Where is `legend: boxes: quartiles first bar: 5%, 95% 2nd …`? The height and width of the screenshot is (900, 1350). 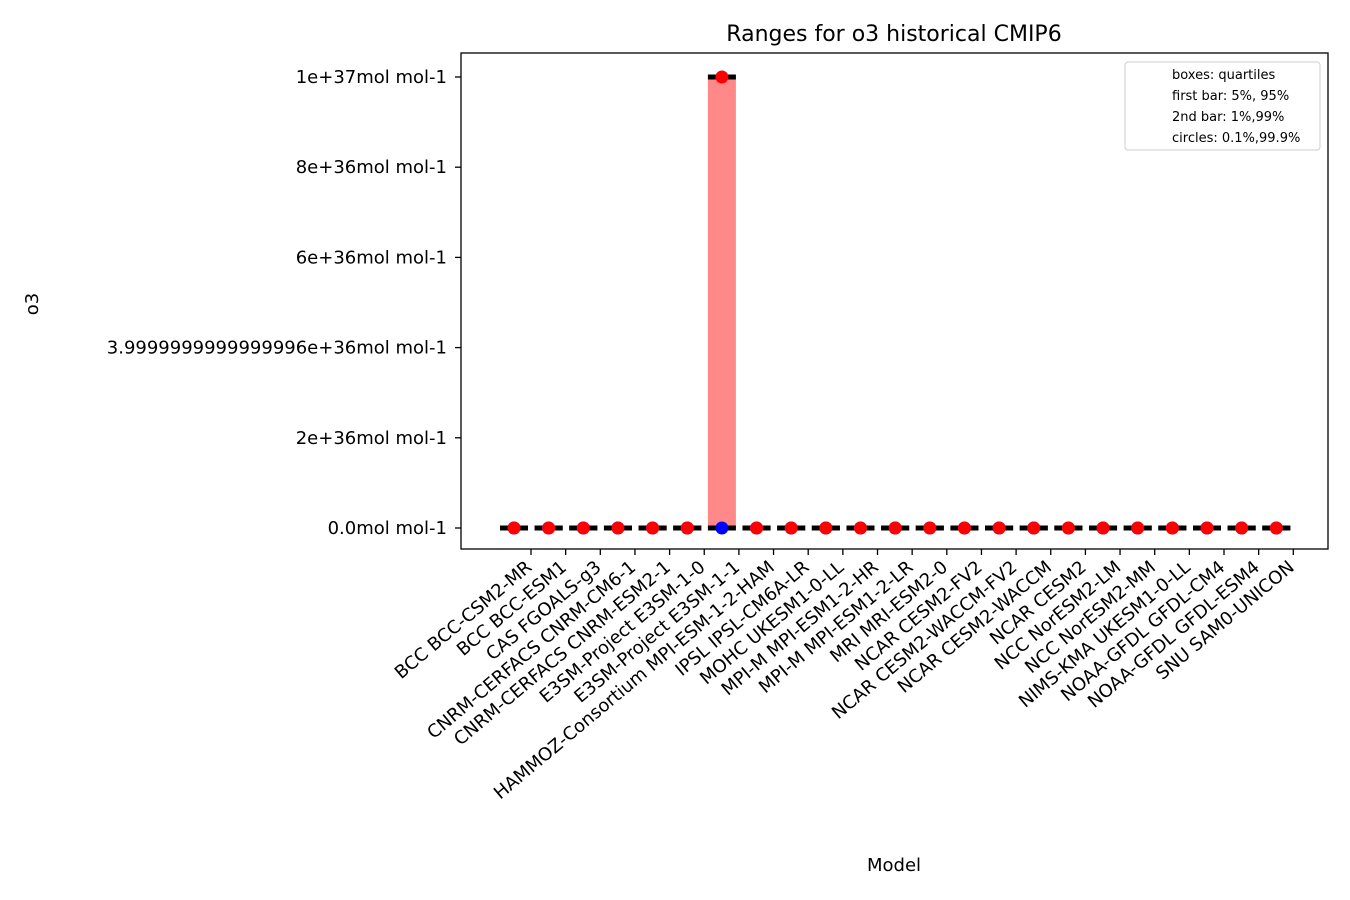
legend: boxes: quartiles first bar: 5%, 95% 2nd … is located at coordinates (1222, 106).